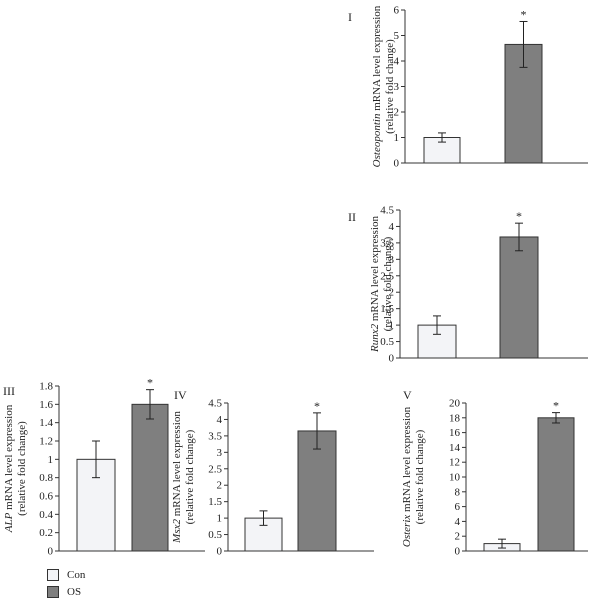 Image resolution: width=600 pixels, height=602 pixels. What do you see at coordinates (9, 391) in the screenshot?
I see `panel-label: III` at bounding box center [9, 391].